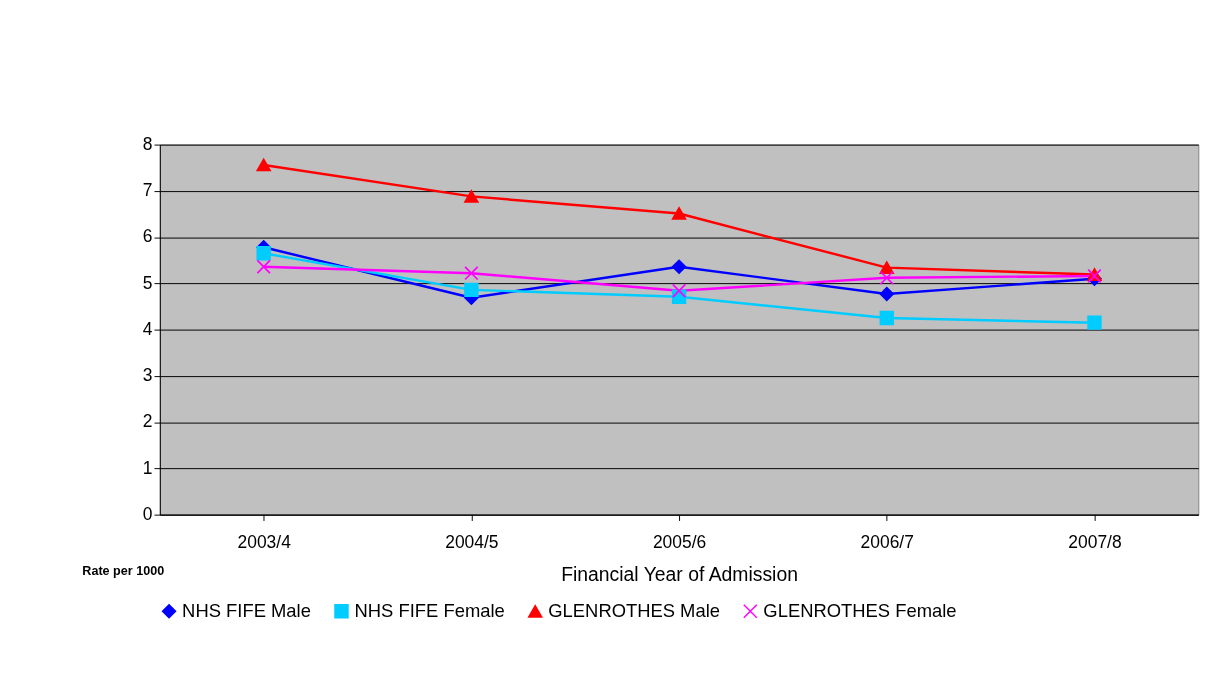 The height and width of the screenshot is (686, 1208). I want to click on legend-label: NHS FIFE Male, so click(246, 611).